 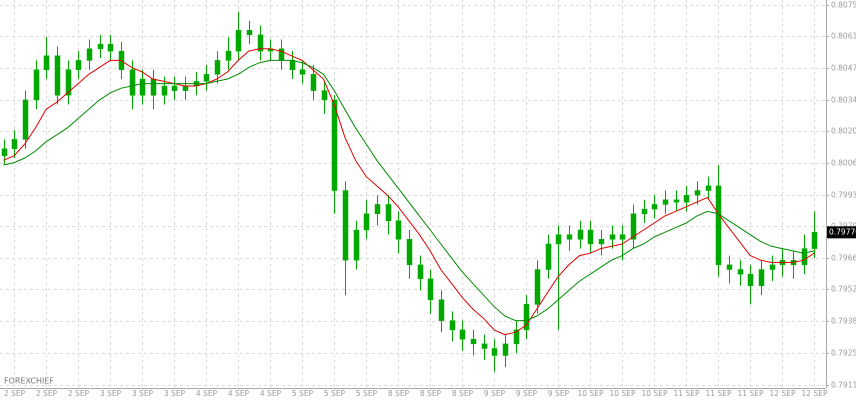 What do you see at coordinates (843, 36) in the screenshot?
I see `y-tick-label: 0.80613` at bounding box center [843, 36].